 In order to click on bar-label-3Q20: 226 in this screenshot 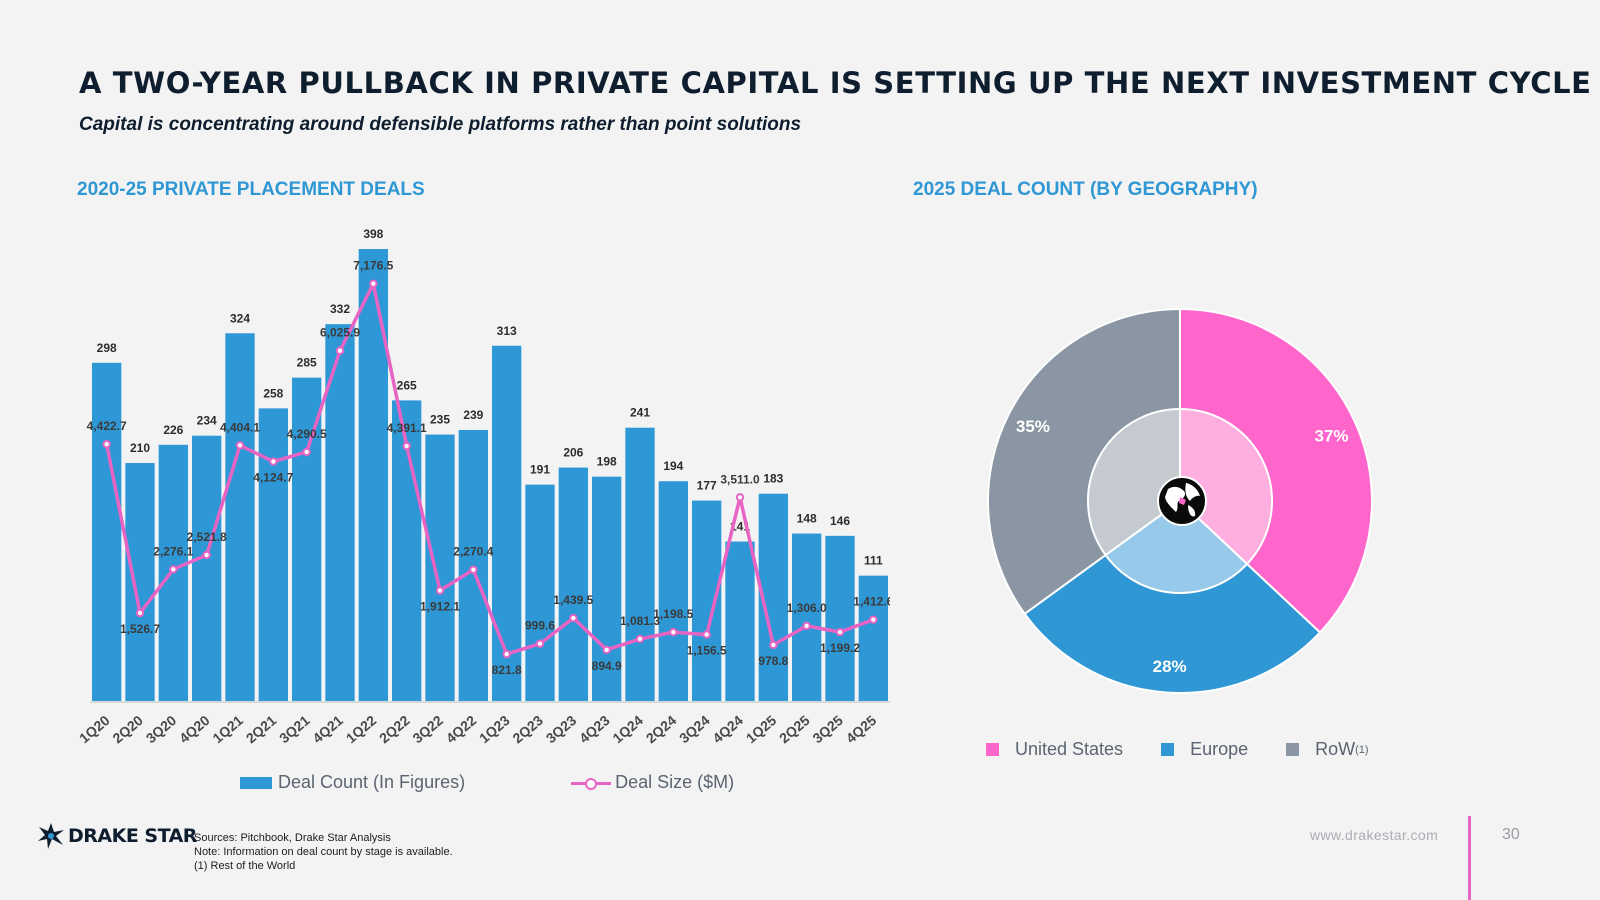, I will do `click(173, 430)`.